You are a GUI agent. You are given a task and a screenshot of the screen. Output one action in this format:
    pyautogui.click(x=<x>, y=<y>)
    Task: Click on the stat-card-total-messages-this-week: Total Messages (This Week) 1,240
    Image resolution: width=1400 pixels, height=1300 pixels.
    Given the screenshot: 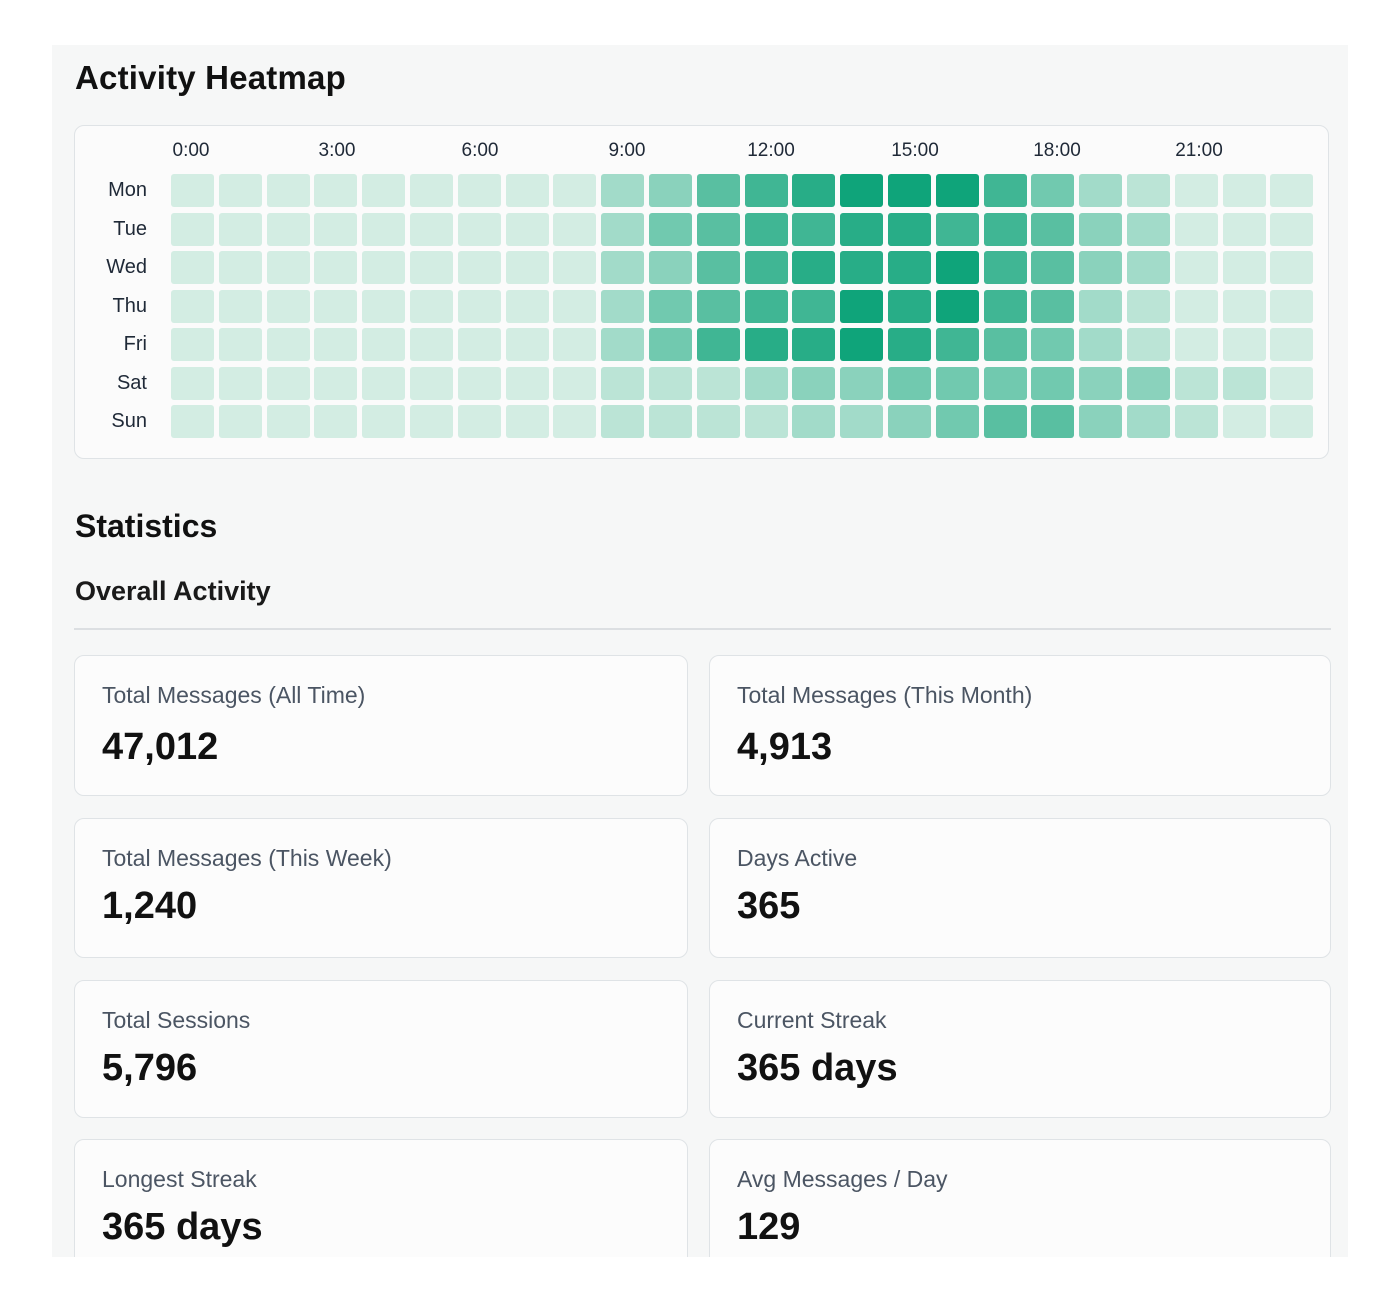 What is the action you would take?
    pyautogui.click(x=381, y=888)
    